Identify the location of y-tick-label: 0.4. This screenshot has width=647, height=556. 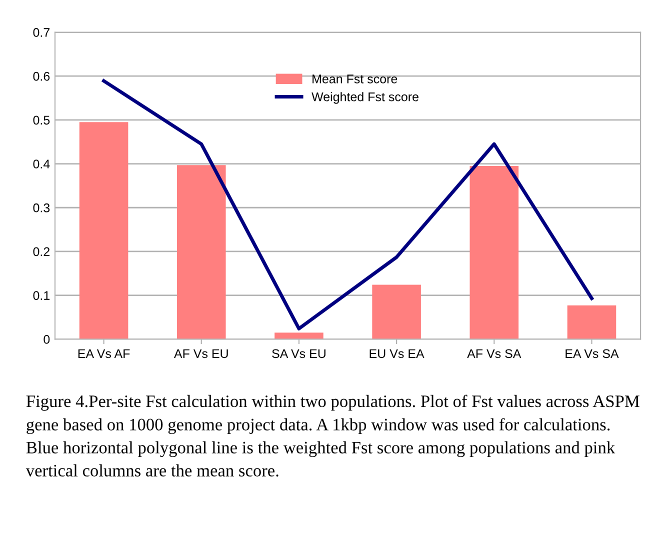
(41, 164).